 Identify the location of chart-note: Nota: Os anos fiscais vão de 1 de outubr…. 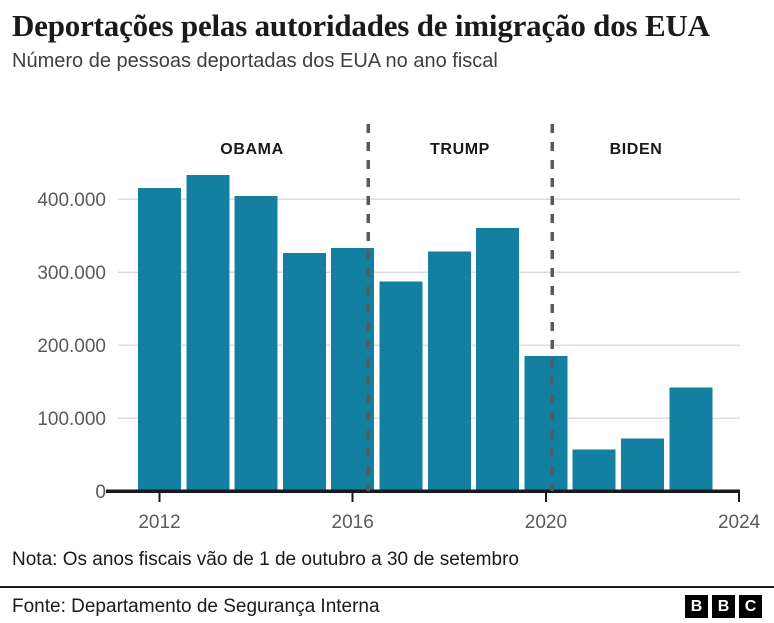
(265, 559).